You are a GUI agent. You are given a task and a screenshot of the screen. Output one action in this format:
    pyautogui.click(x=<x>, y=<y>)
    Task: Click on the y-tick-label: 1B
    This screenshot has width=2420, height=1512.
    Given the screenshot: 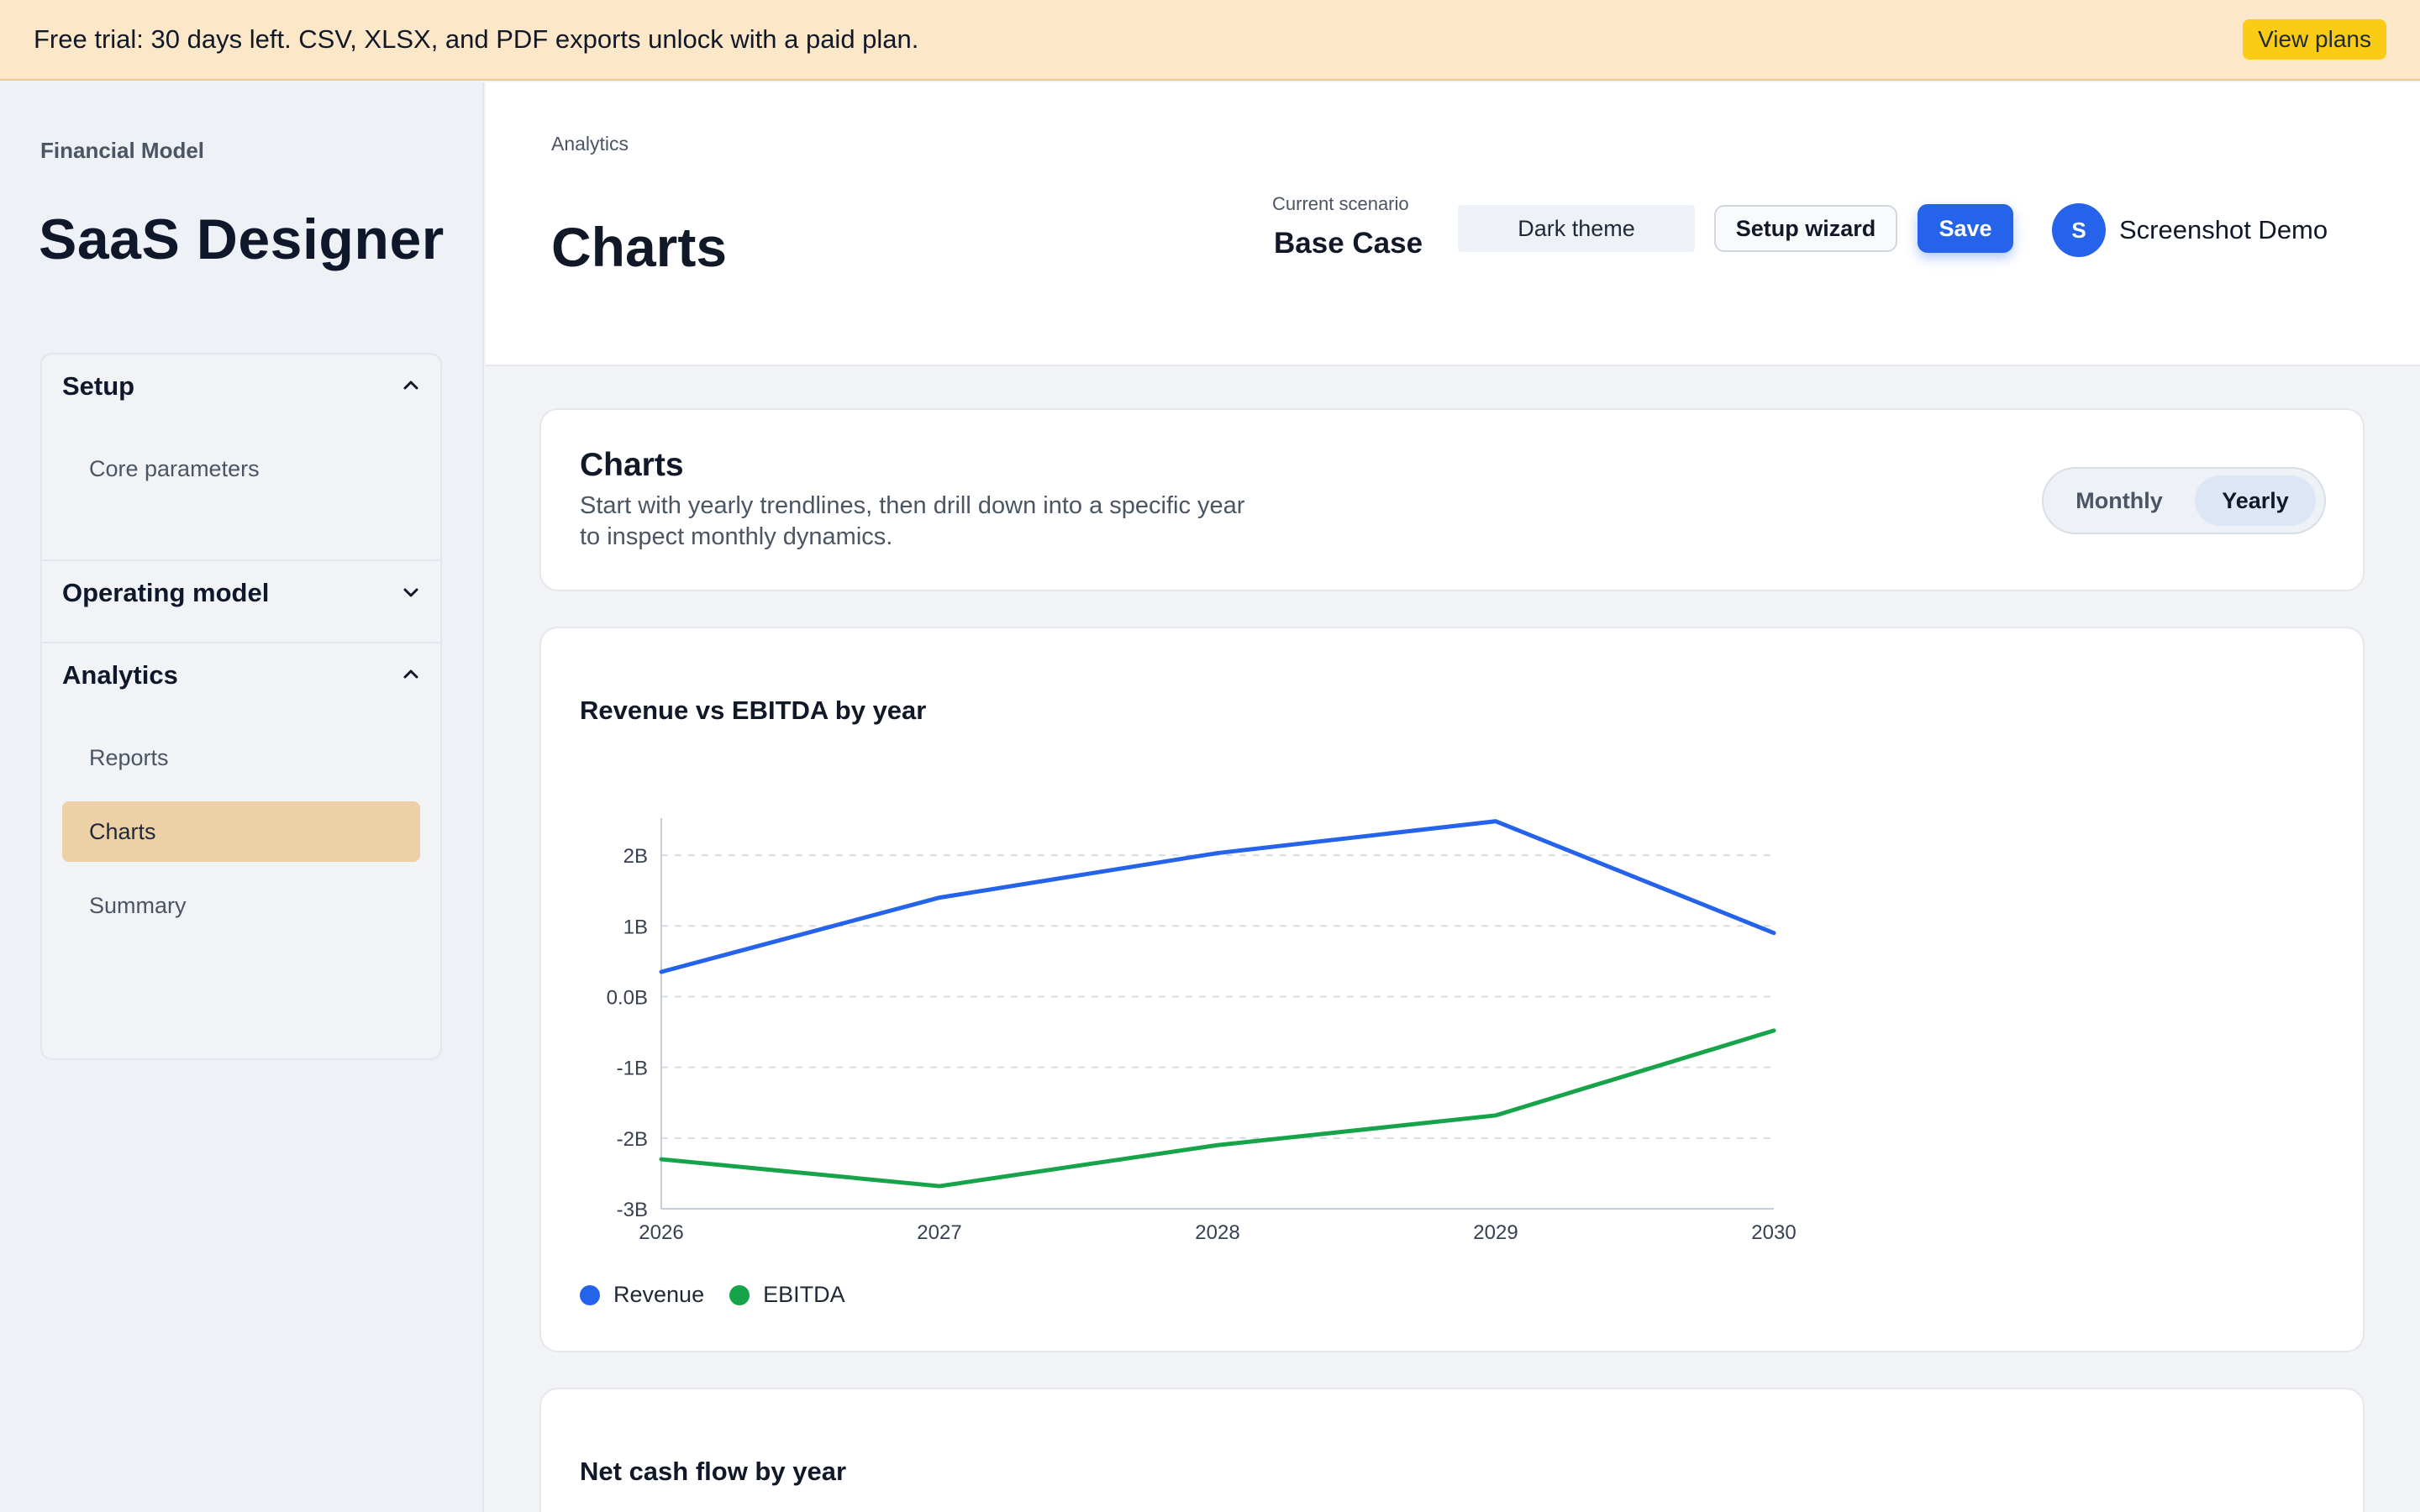 What is the action you would take?
    pyautogui.click(x=635, y=927)
    